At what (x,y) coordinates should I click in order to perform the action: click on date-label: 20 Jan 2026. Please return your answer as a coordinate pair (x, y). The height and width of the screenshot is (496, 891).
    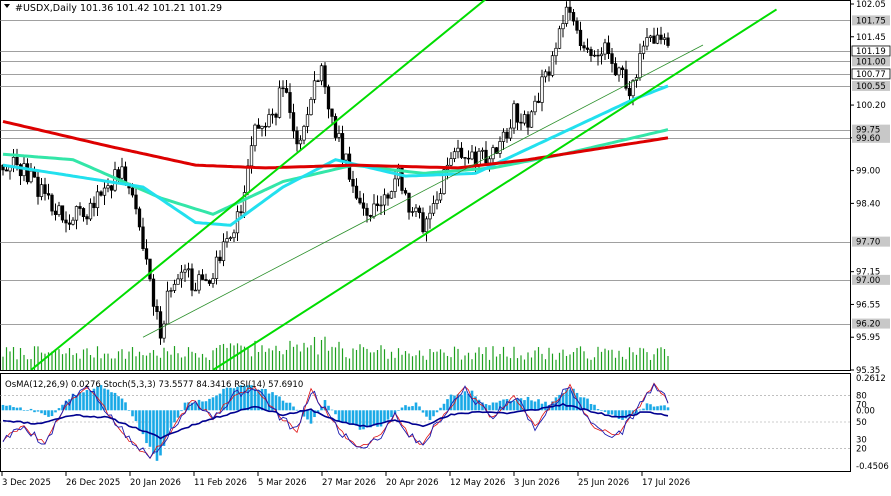
    Looking at the image, I should click on (155, 483).